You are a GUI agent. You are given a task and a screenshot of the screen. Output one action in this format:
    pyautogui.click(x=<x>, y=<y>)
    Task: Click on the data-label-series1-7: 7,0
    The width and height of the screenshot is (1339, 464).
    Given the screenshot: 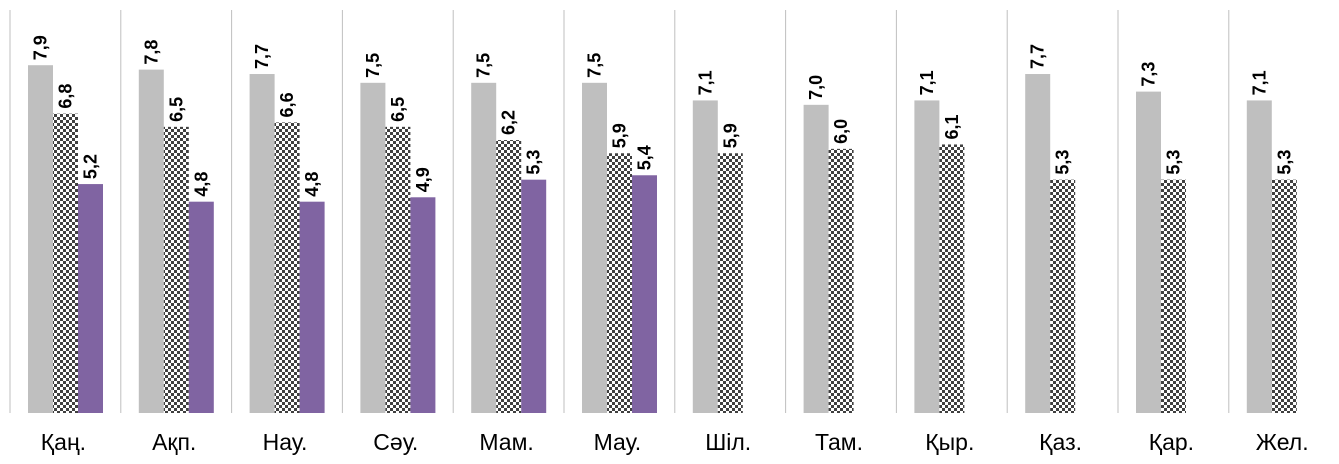 What is the action you would take?
    pyautogui.click(x=816, y=87)
    